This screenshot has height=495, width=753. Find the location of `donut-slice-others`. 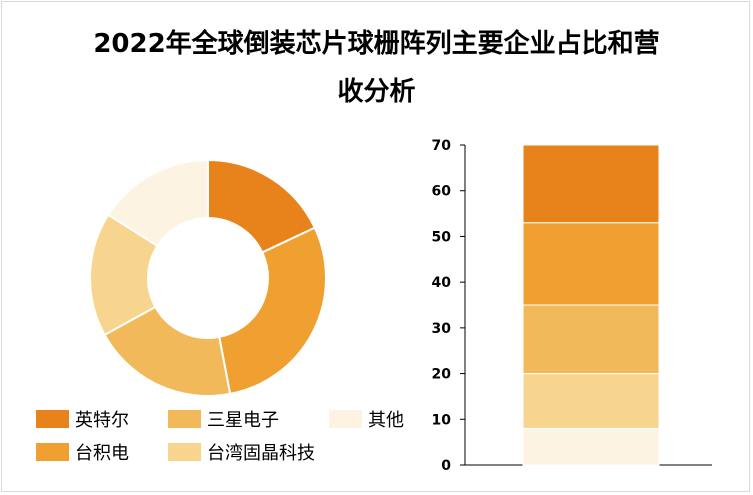

donut-slice-others is located at coordinates (157, 203).